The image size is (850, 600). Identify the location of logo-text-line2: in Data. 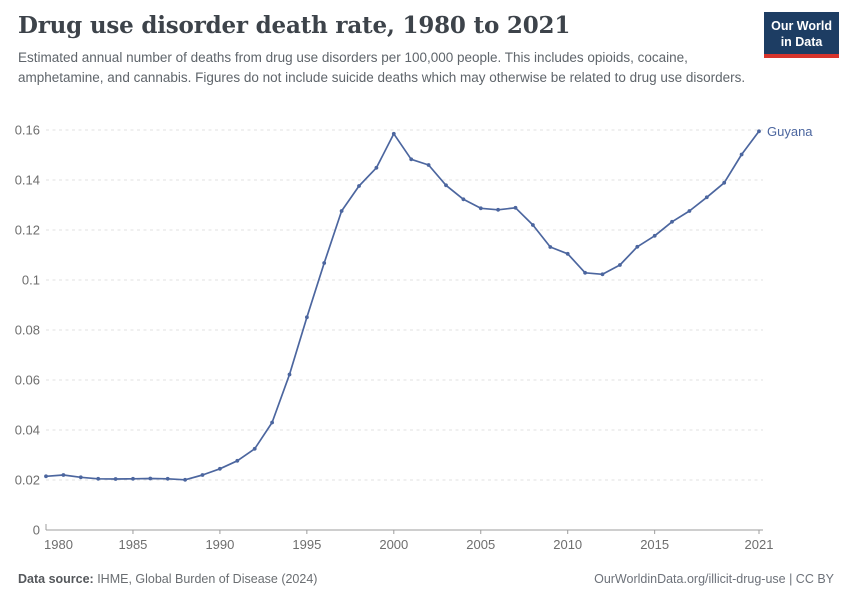
(801, 42).